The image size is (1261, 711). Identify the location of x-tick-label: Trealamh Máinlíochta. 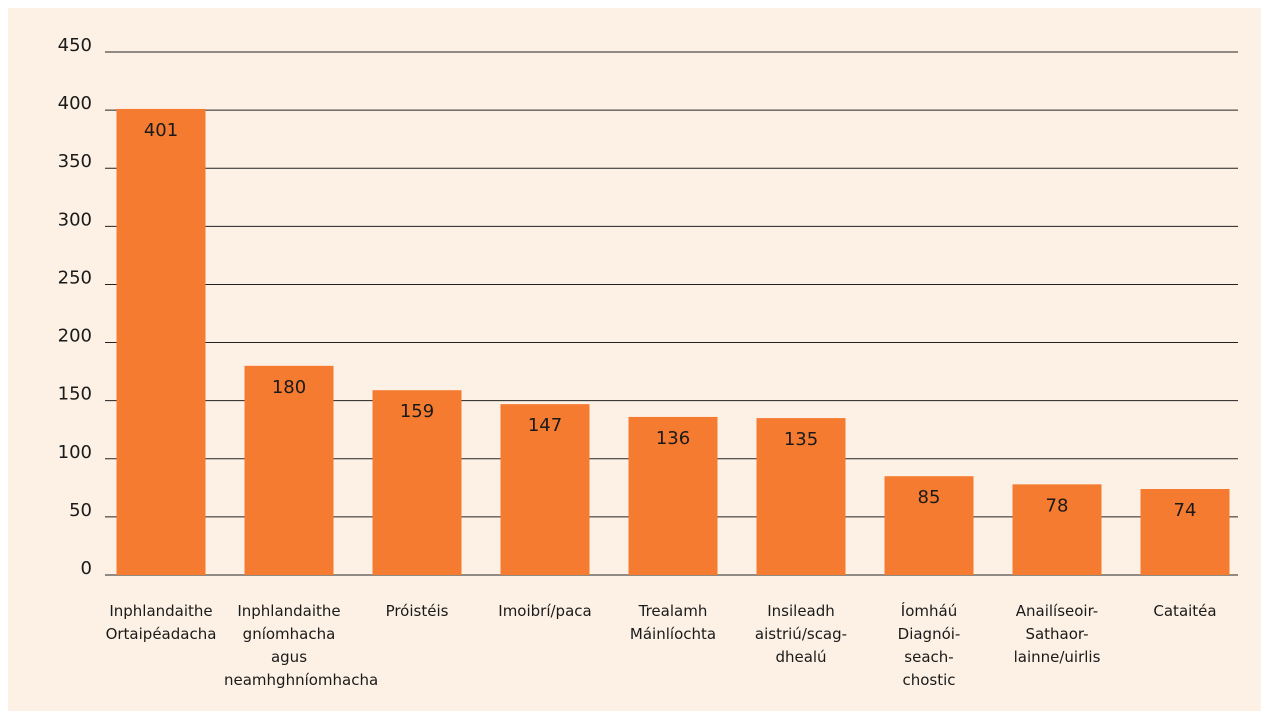
(673, 622).